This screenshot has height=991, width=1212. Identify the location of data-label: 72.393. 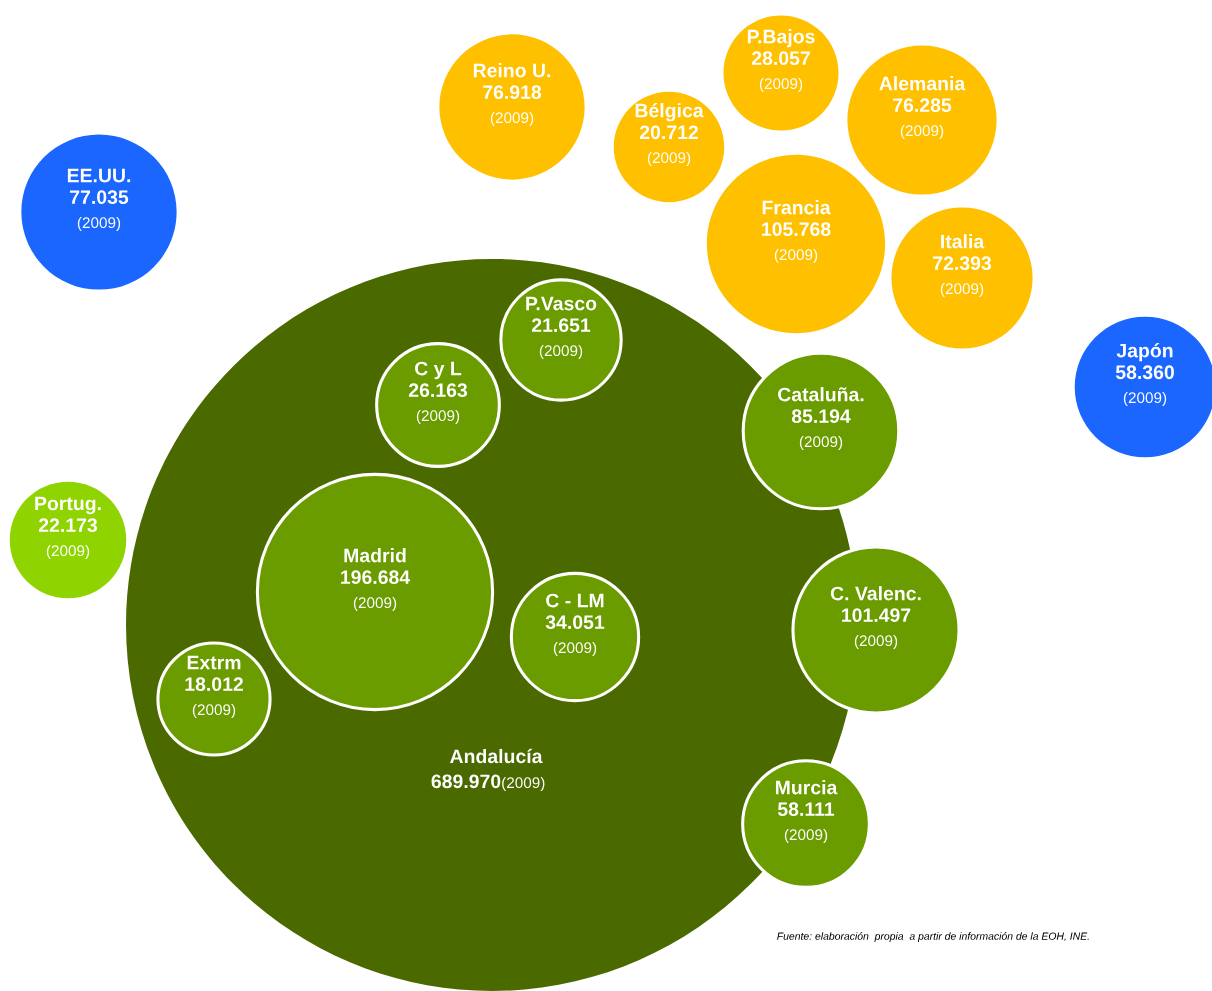
(962, 263).